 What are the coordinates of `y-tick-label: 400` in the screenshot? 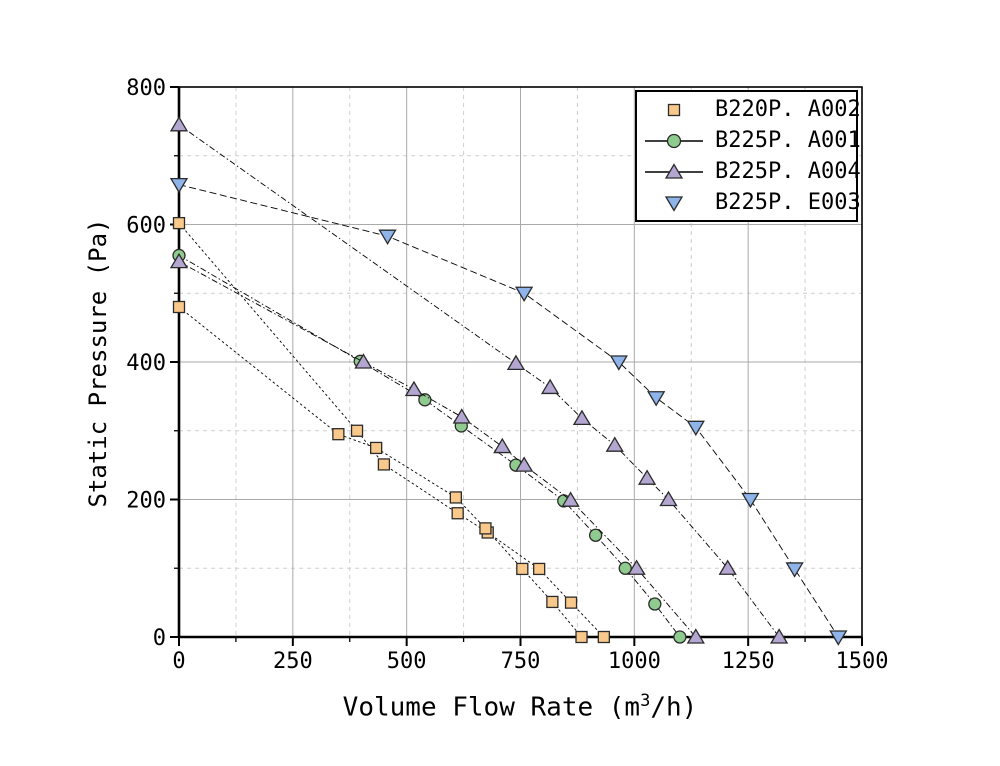 It's located at (146, 363).